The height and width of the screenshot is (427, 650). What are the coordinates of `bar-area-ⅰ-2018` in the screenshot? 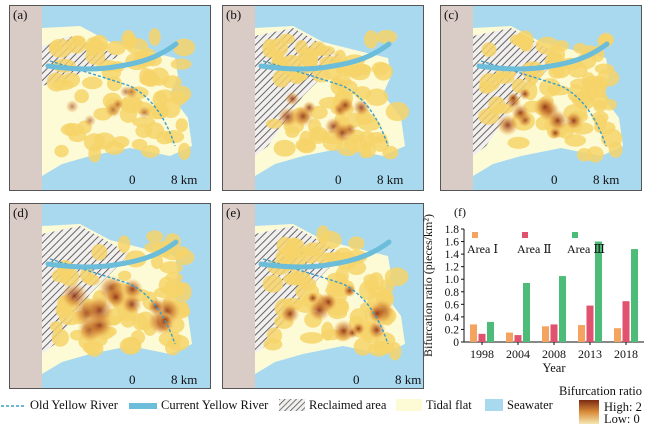 It's located at (617, 335).